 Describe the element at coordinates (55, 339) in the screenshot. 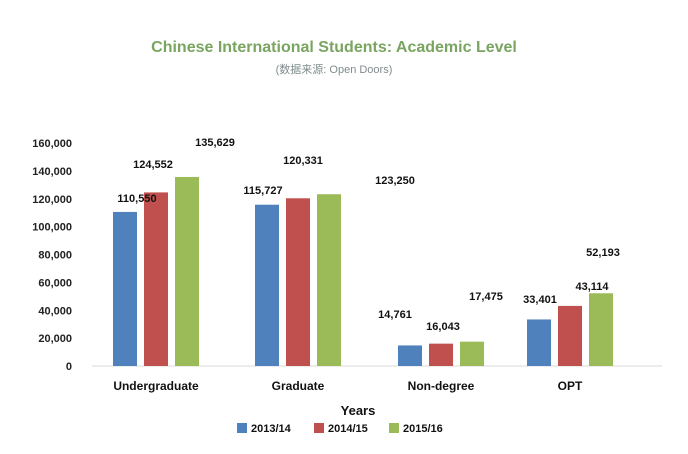

I see `y-tick-label: 20,000` at that location.